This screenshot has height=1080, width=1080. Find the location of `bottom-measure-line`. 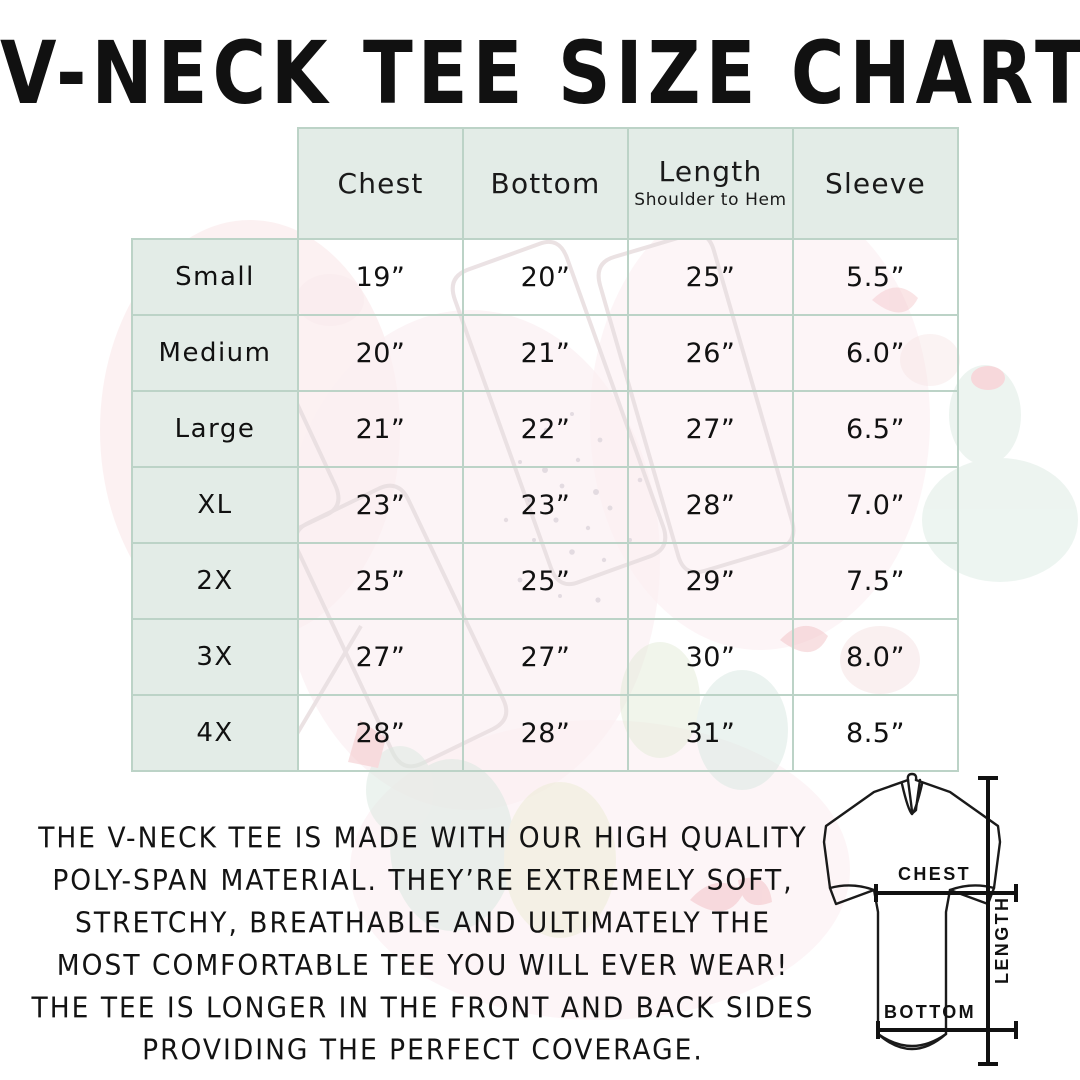

bottom-measure-line is located at coordinates (947, 1030).